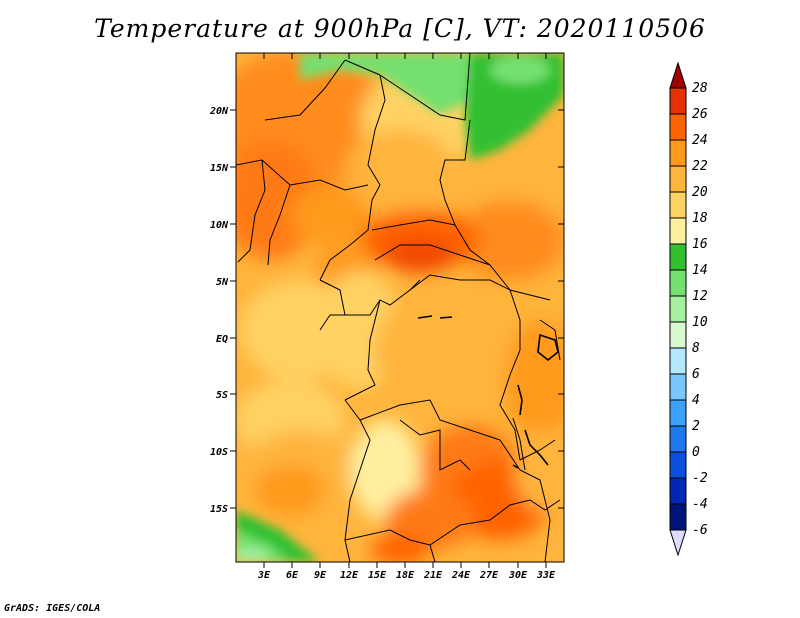 The image size is (800, 618). Describe the element at coordinates (405, 575) in the screenshot. I see `lon-label-18e: 18E` at that location.